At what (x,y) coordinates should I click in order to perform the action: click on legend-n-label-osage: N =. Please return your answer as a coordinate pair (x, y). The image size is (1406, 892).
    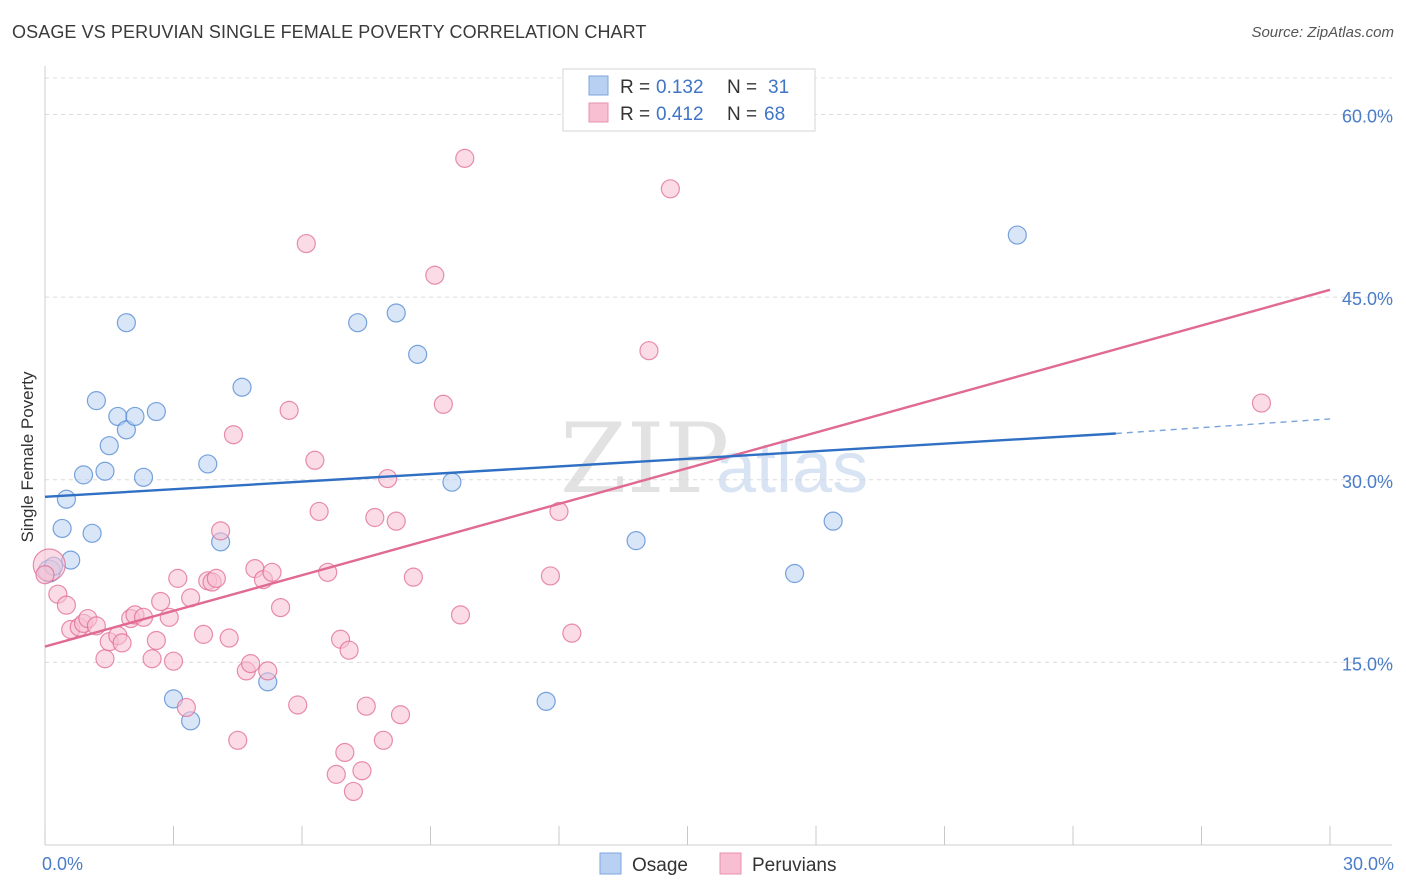
    Looking at the image, I should click on (742, 87).